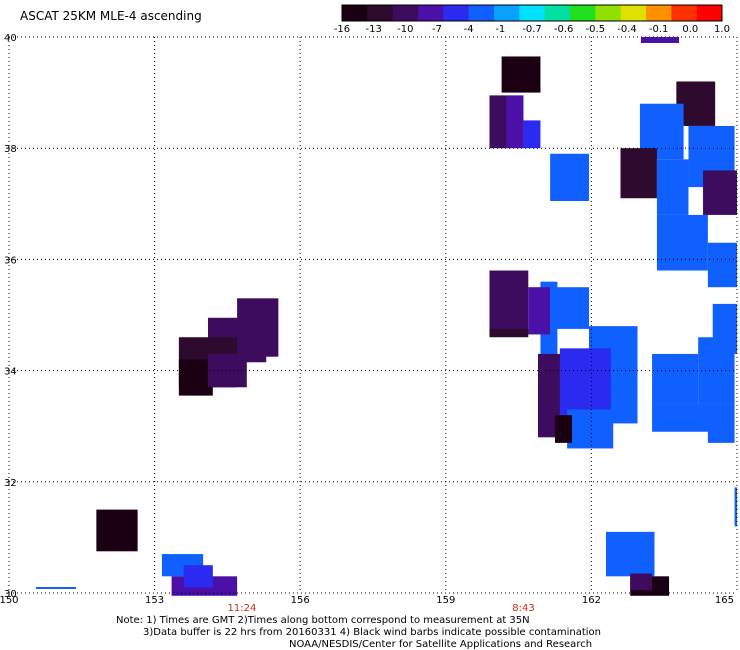  Describe the element at coordinates (500, 29) in the screenshot. I see `colorbar-tick-label: -1` at that location.